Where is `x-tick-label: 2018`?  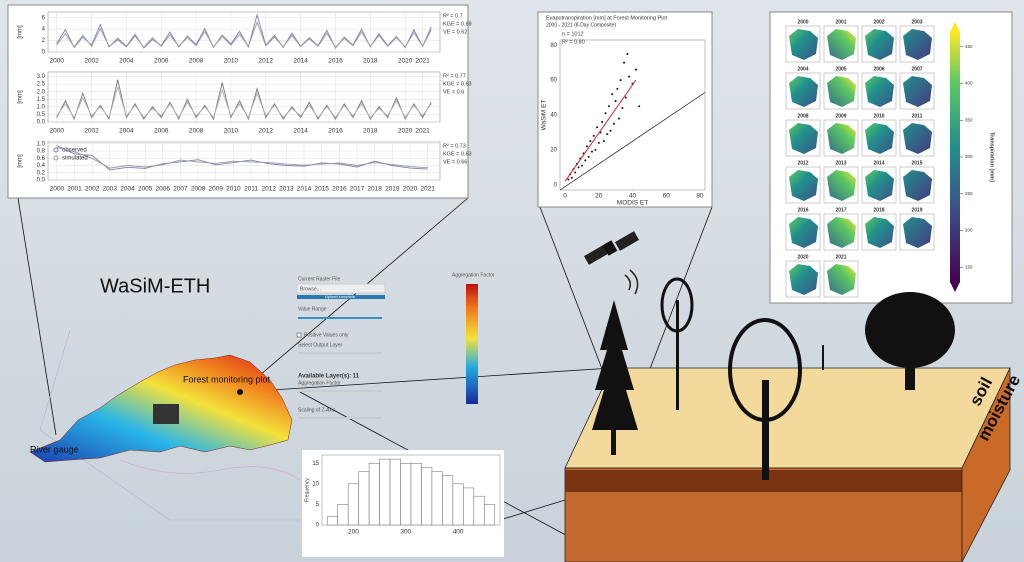 x-tick-label: 2018 is located at coordinates (370, 61).